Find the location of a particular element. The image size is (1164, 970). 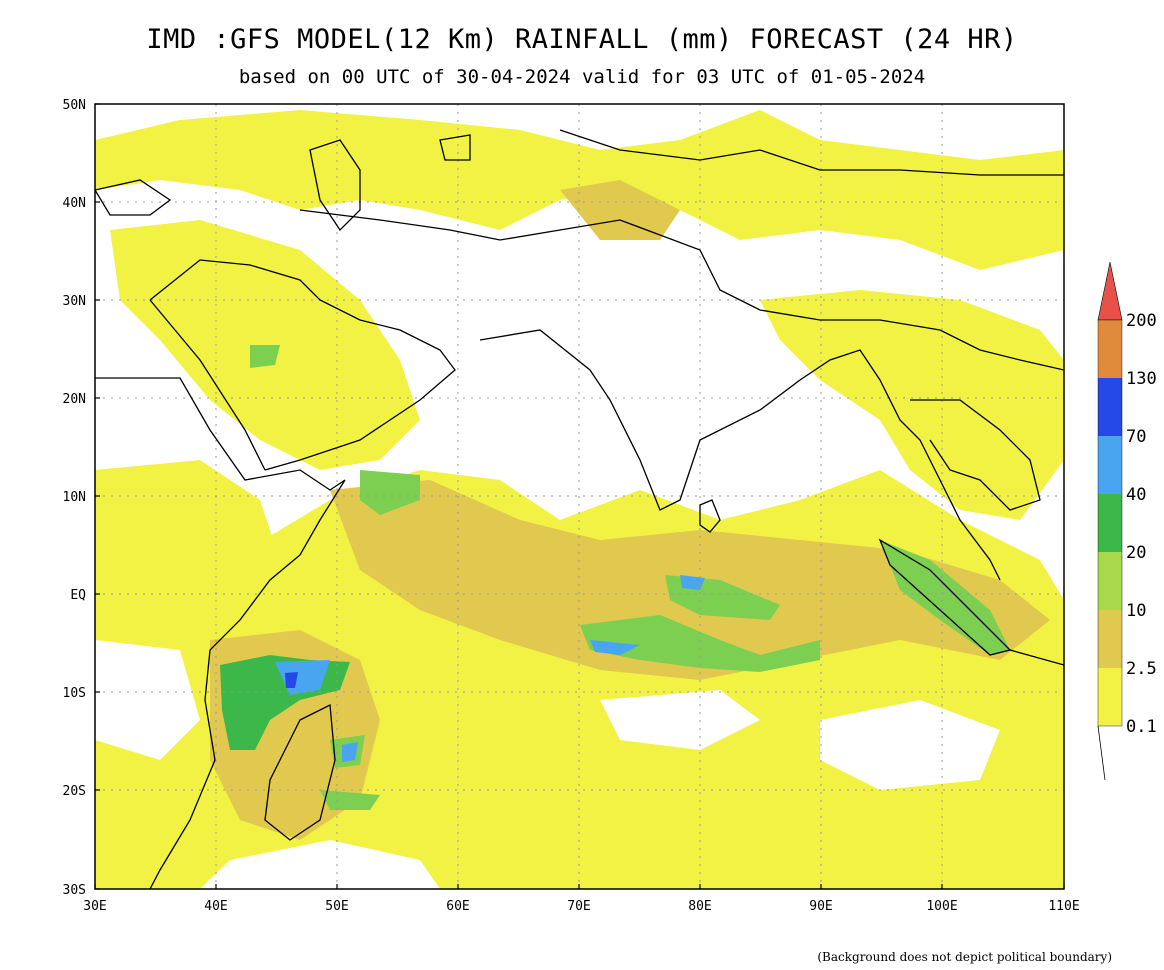

lon-label: 80E is located at coordinates (699, 906).